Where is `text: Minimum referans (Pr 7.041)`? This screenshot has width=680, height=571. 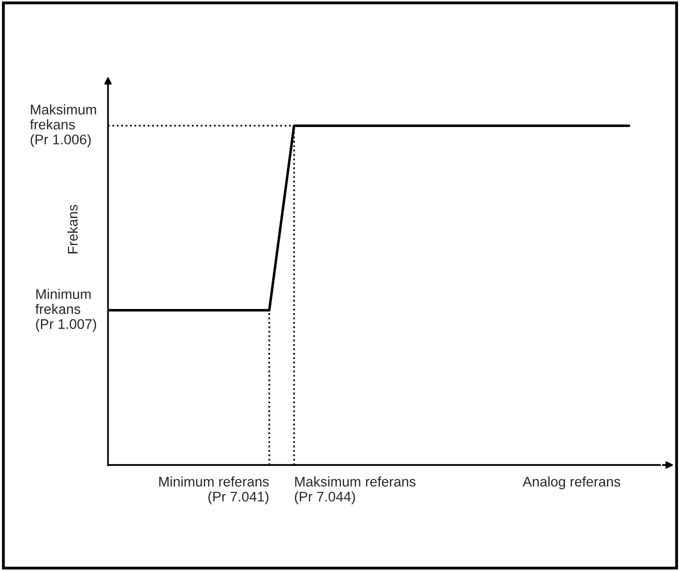 text: Minimum referans (Pr 7.041) is located at coordinates (214, 490).